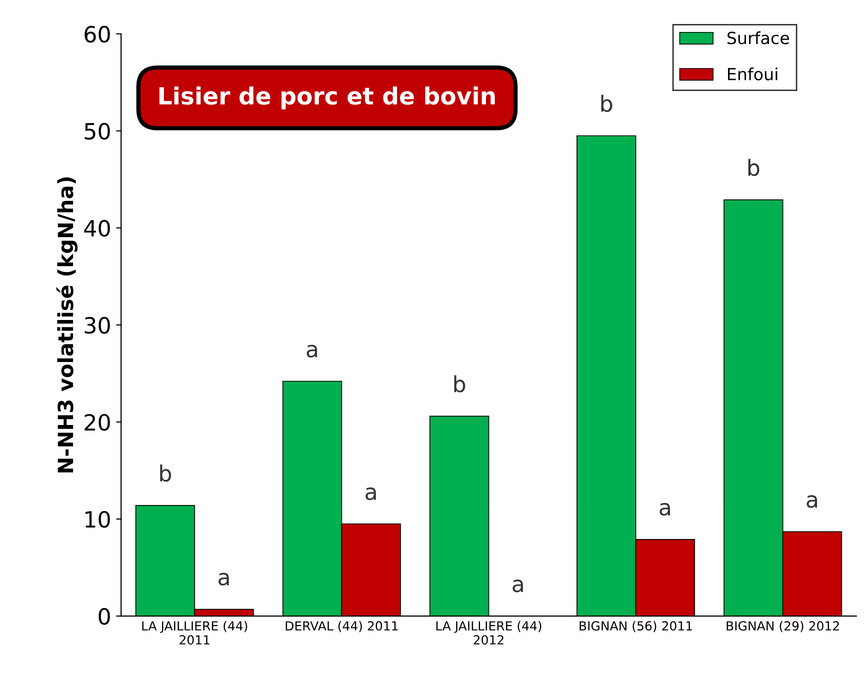  Describe the element at coordinates (327, 98) in the screenshot. I see `text: Lisier de porc et de bovin` at that location.